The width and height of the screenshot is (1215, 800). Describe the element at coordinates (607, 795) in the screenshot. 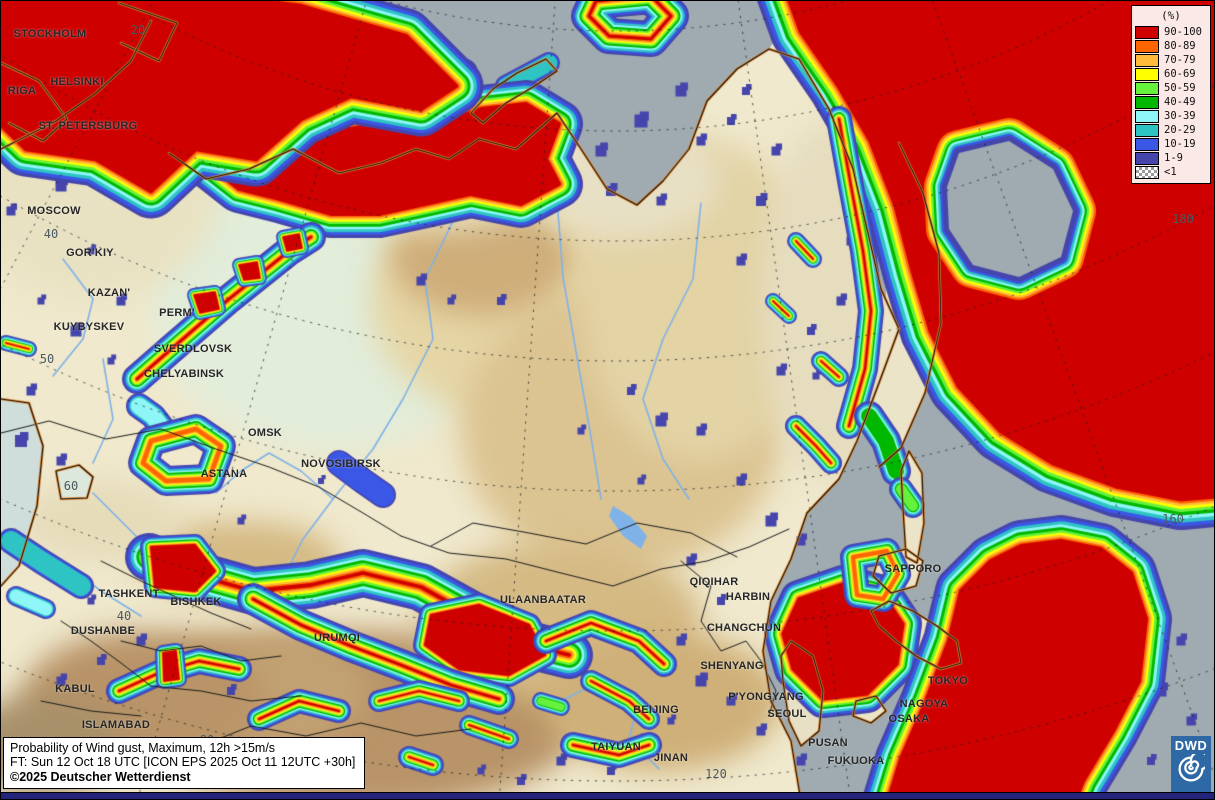

I see `map-frame-bottom` at that location.